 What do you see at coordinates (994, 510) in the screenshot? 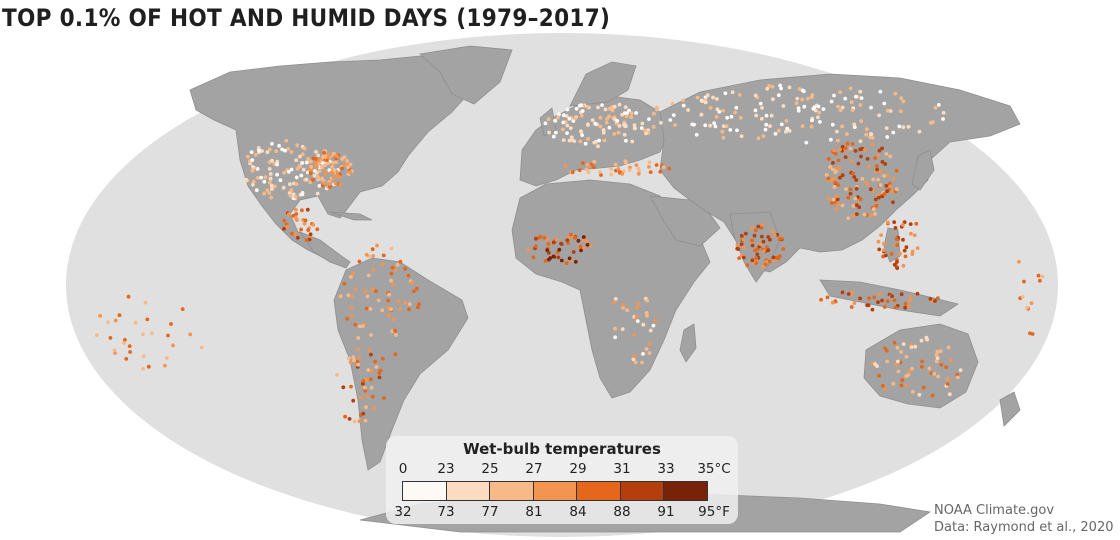
I see `credit-source: NOAA Climate.gov` at bounding box center [994, 510].